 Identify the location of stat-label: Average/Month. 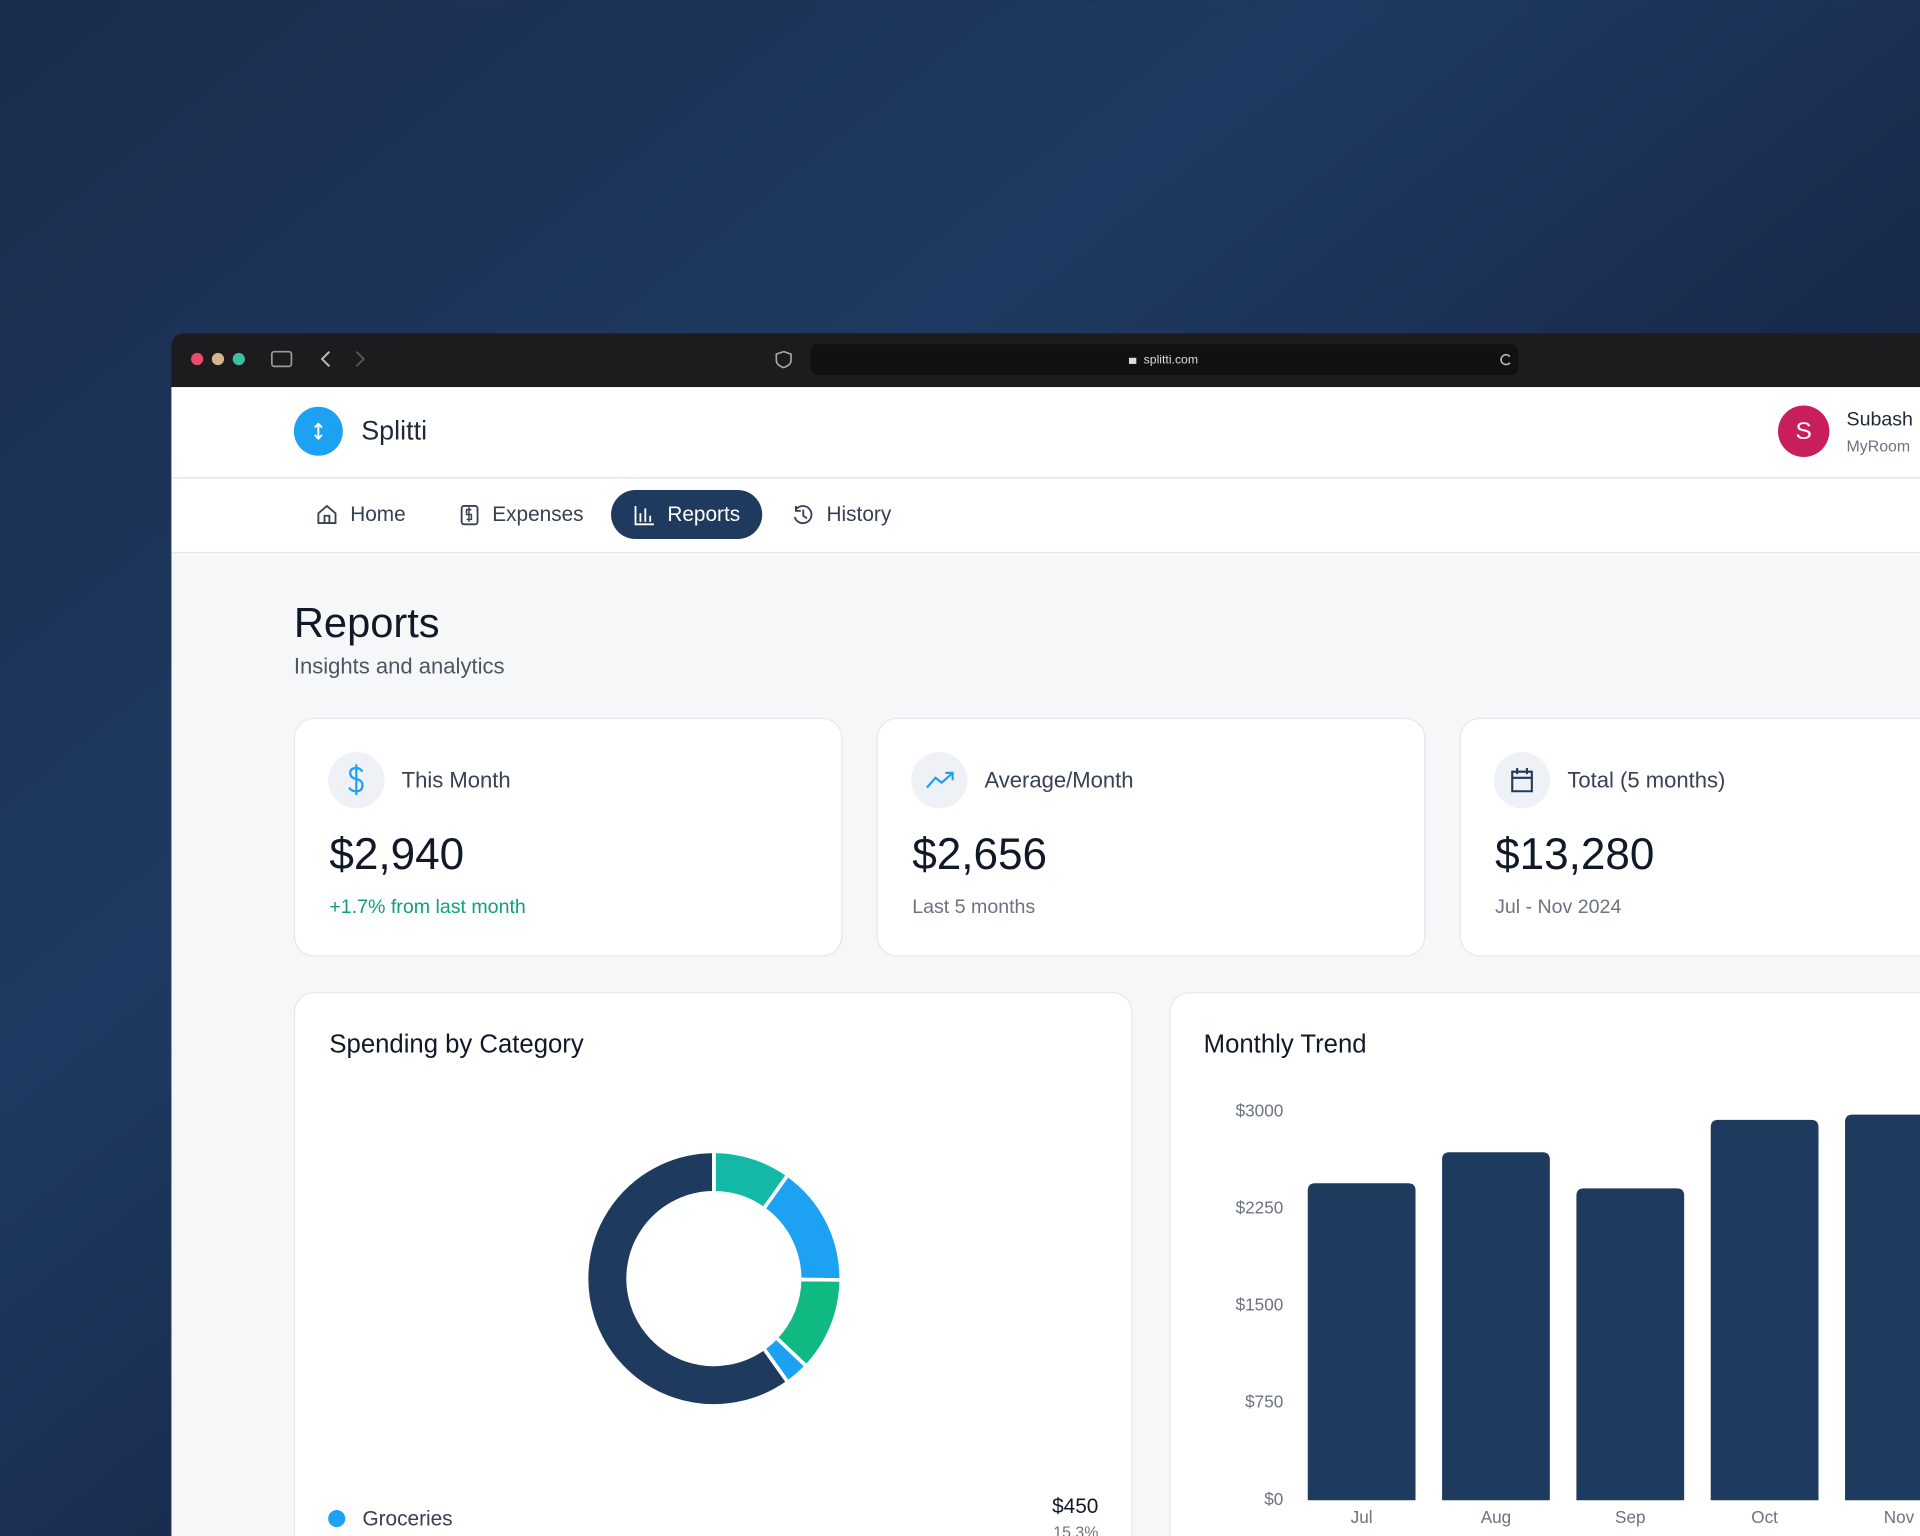
(1058, 779).